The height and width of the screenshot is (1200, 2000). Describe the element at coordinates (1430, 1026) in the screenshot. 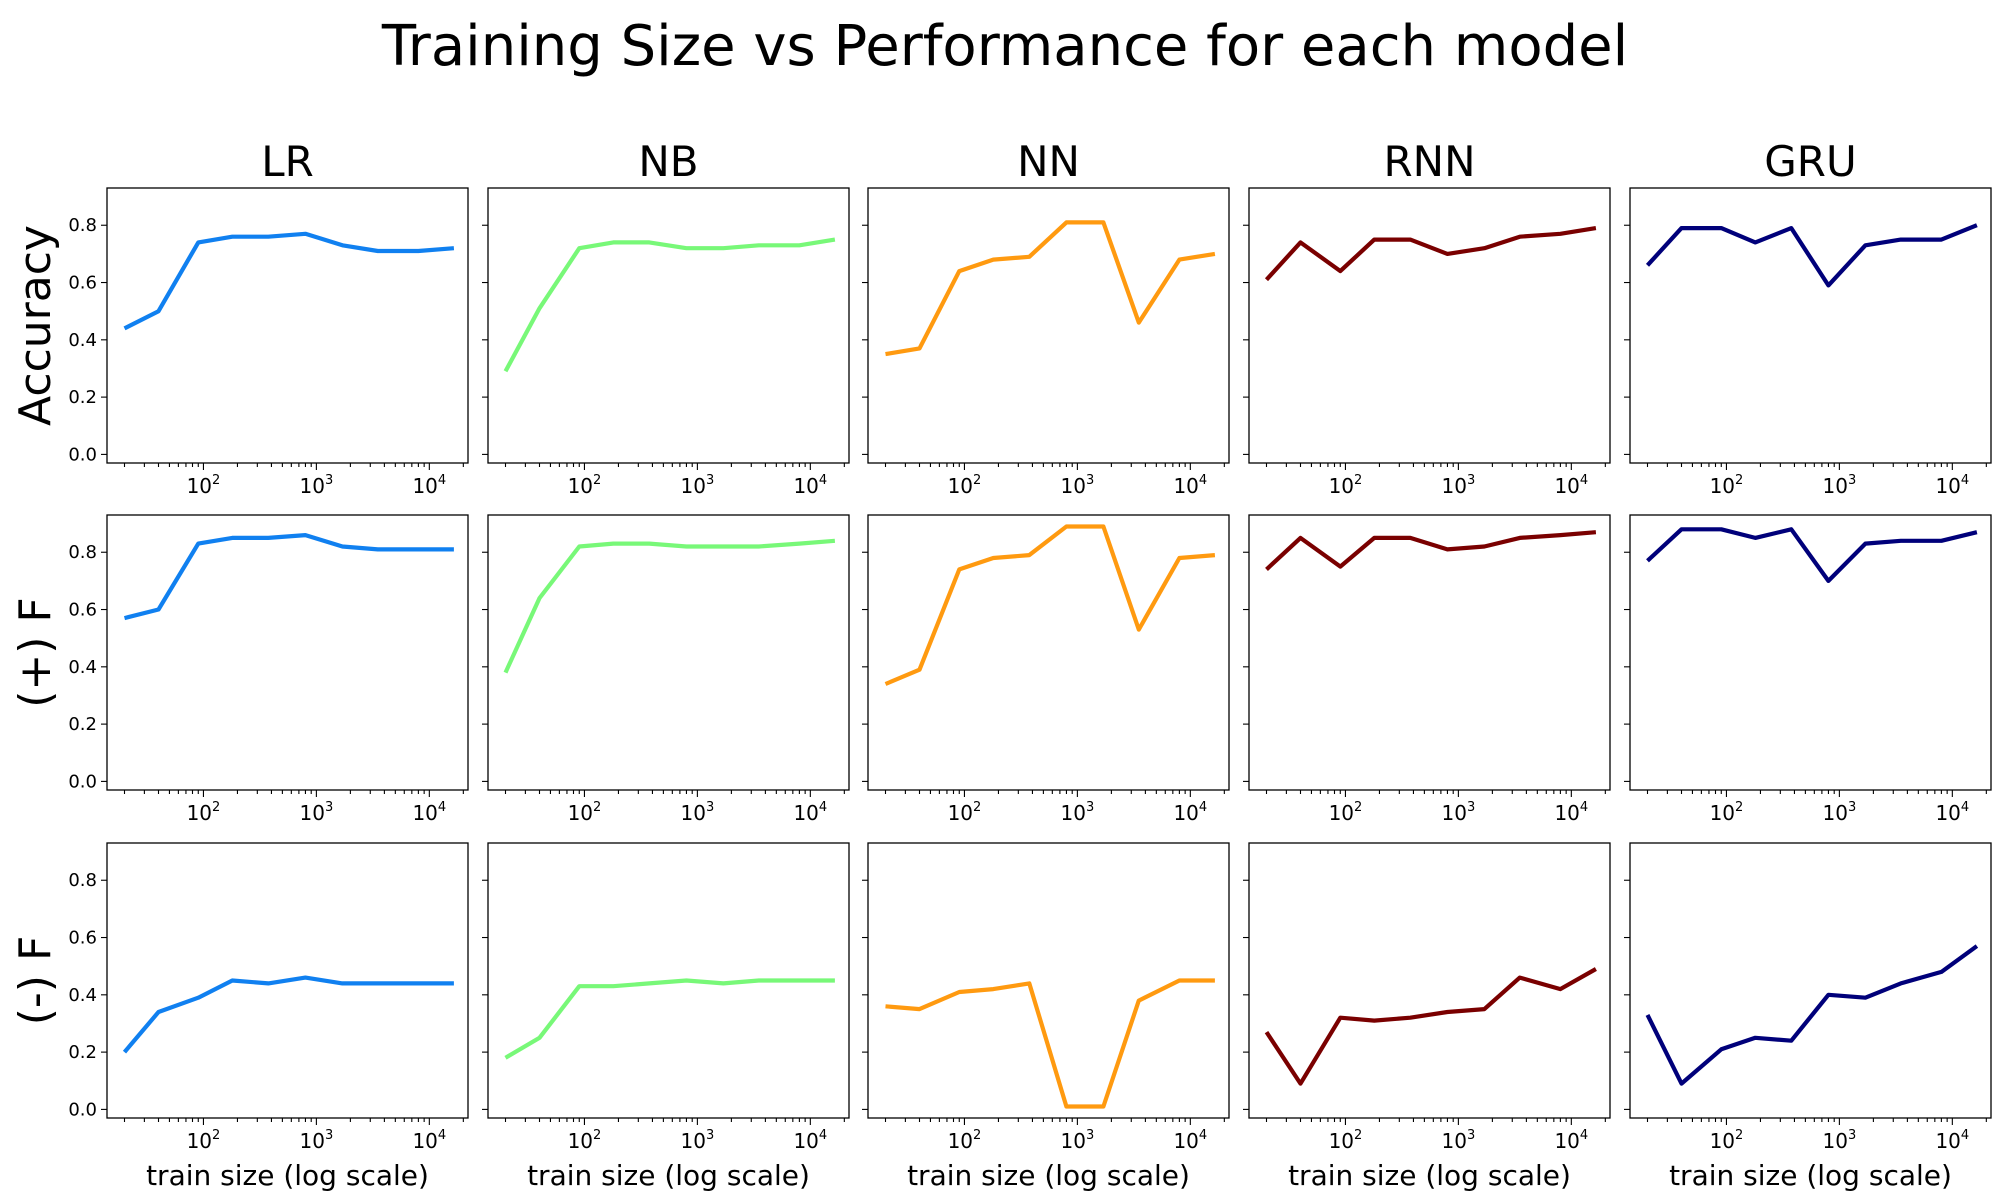

I see `series-line-rnn-f` at that location.